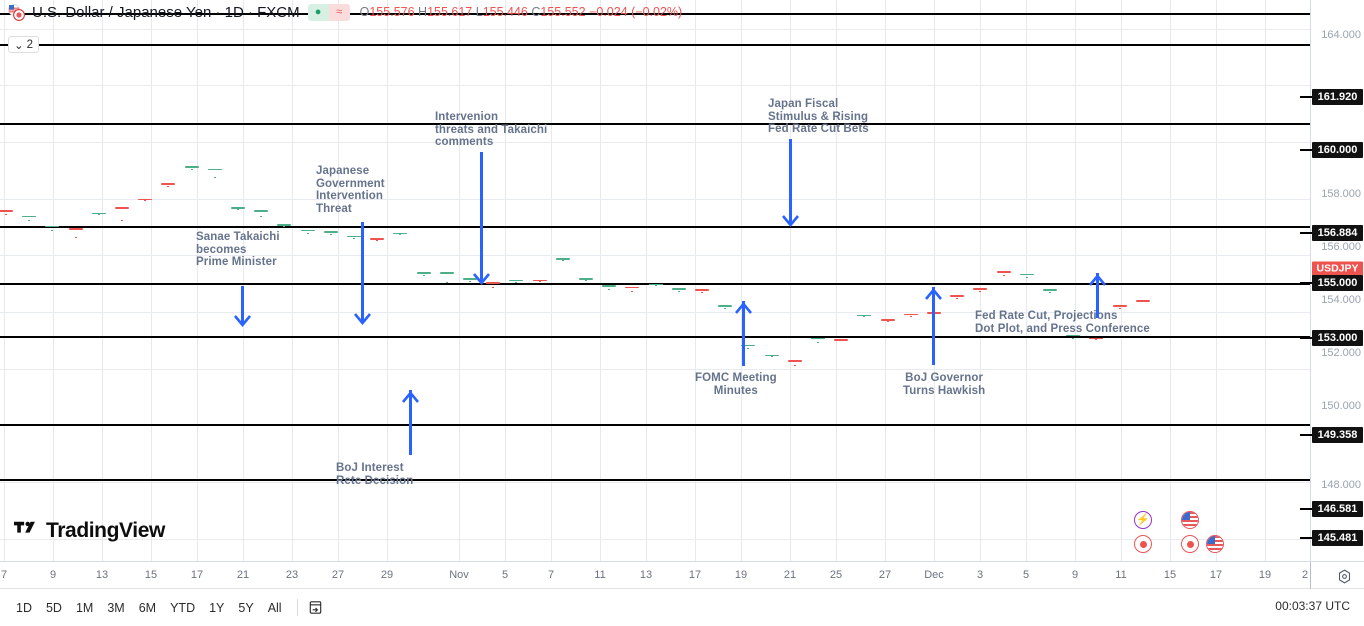 This screenshot has height=626, width=1364. I want to click on lightning-bolt-icon: ⚡, so click(1143, 519).